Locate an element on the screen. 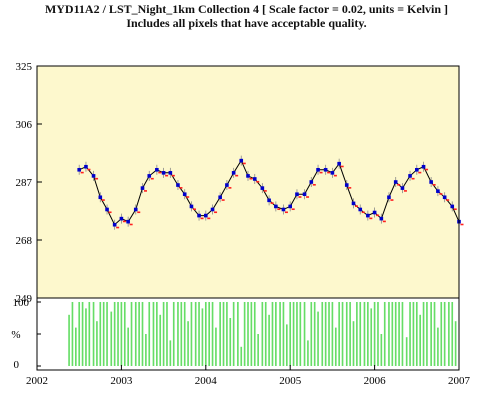 This screenshot has width=493, height=409. y-tick-label: 325 is located at coordinates (24, 67).